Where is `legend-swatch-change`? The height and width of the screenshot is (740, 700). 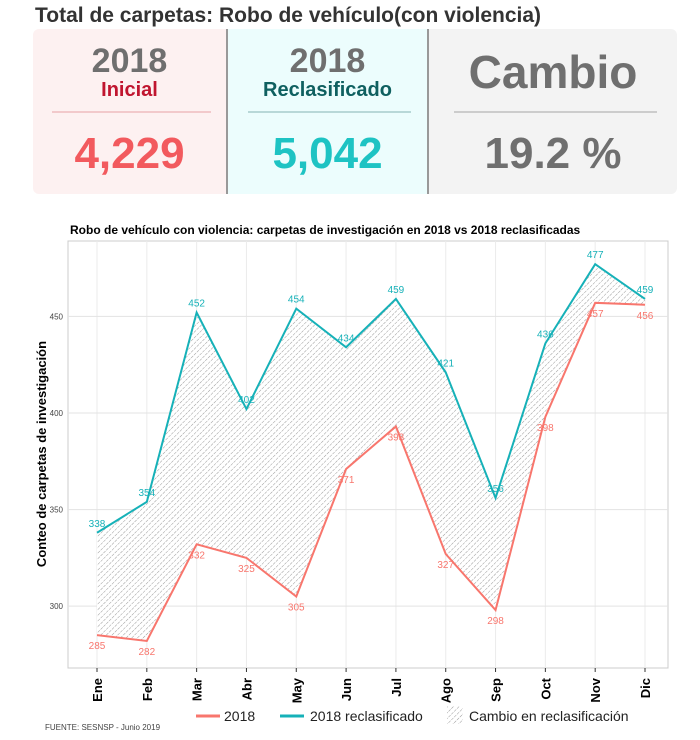
legend-swatch-change is located at coordinates (455, 715).